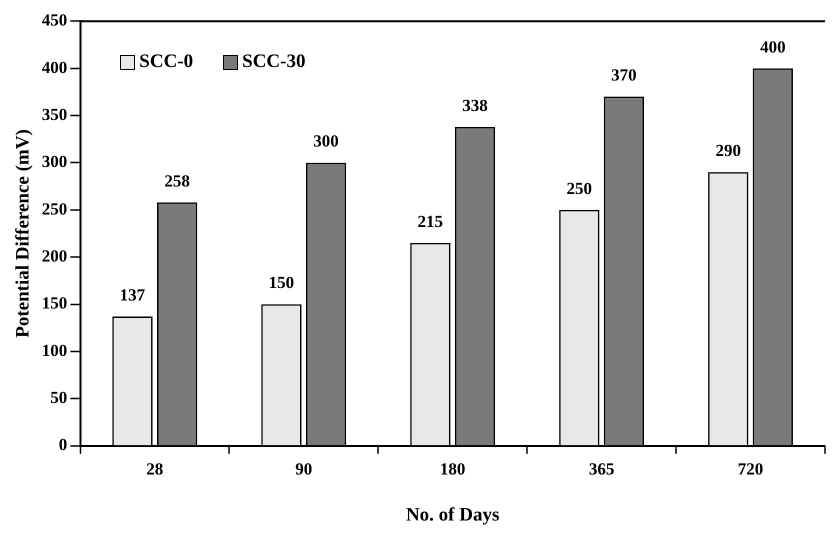 The image size is (835, 539). I want to click on x-tick-label: 180, so click(453, 468).